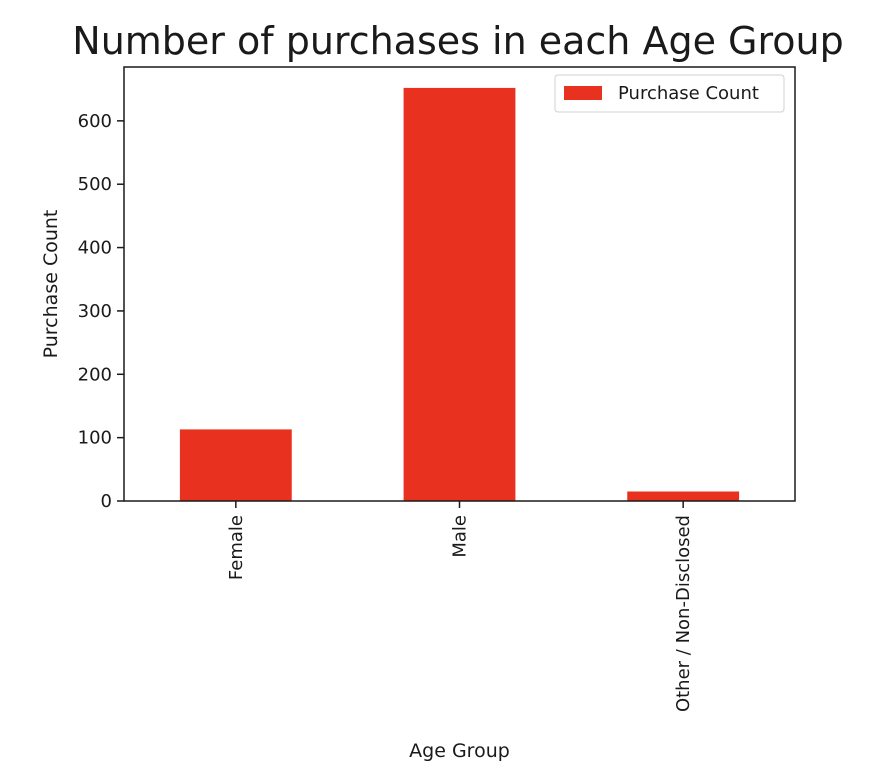 The image size is (892, 774). I want to click on legend-swatch, so click(583, 93).